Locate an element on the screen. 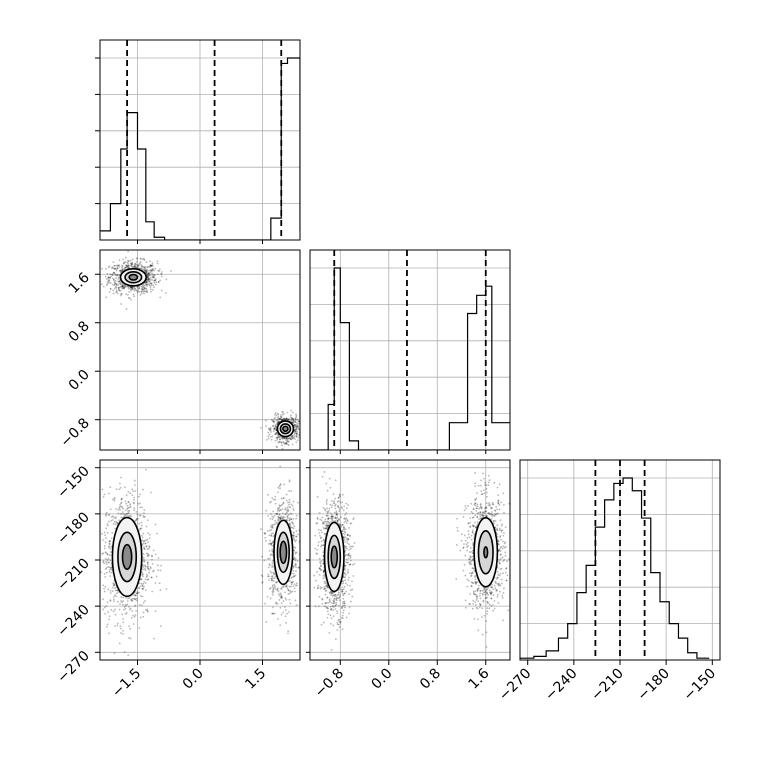  histogram-step is located at coordinates (615, 568).